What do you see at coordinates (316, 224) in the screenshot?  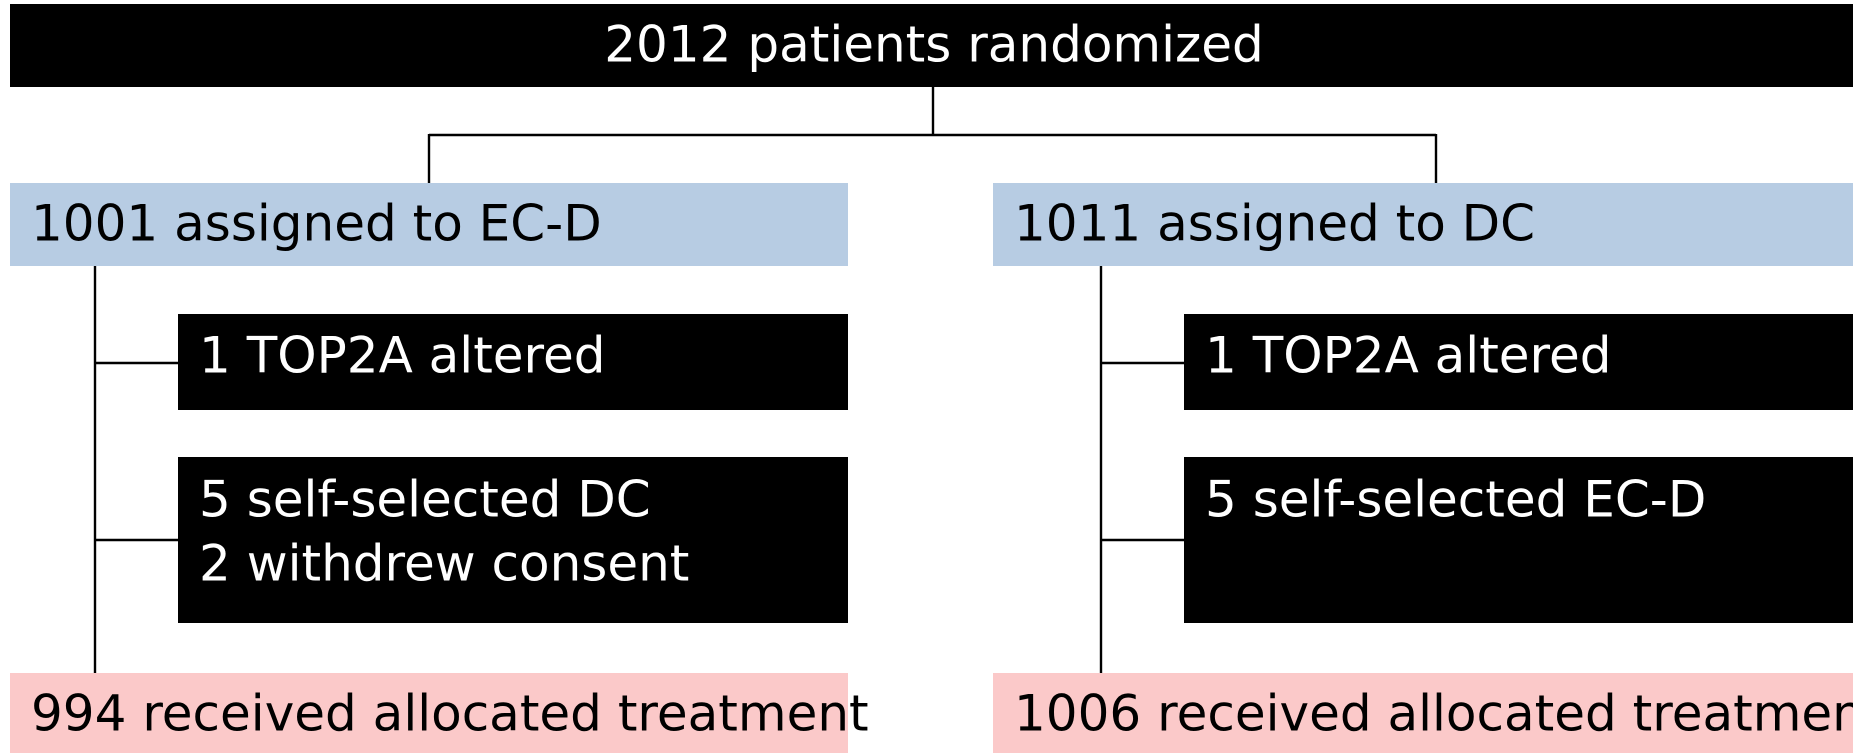 I see `assigned-label: 1001 assigned to EC-D` at bounding box center [316, 224].